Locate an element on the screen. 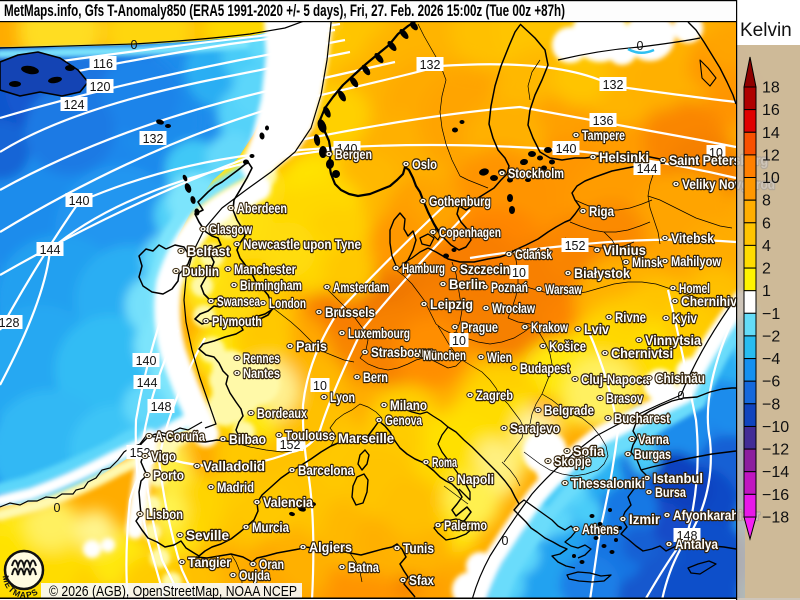  svg-text: Valladolid is located at coordinates (234, 466).